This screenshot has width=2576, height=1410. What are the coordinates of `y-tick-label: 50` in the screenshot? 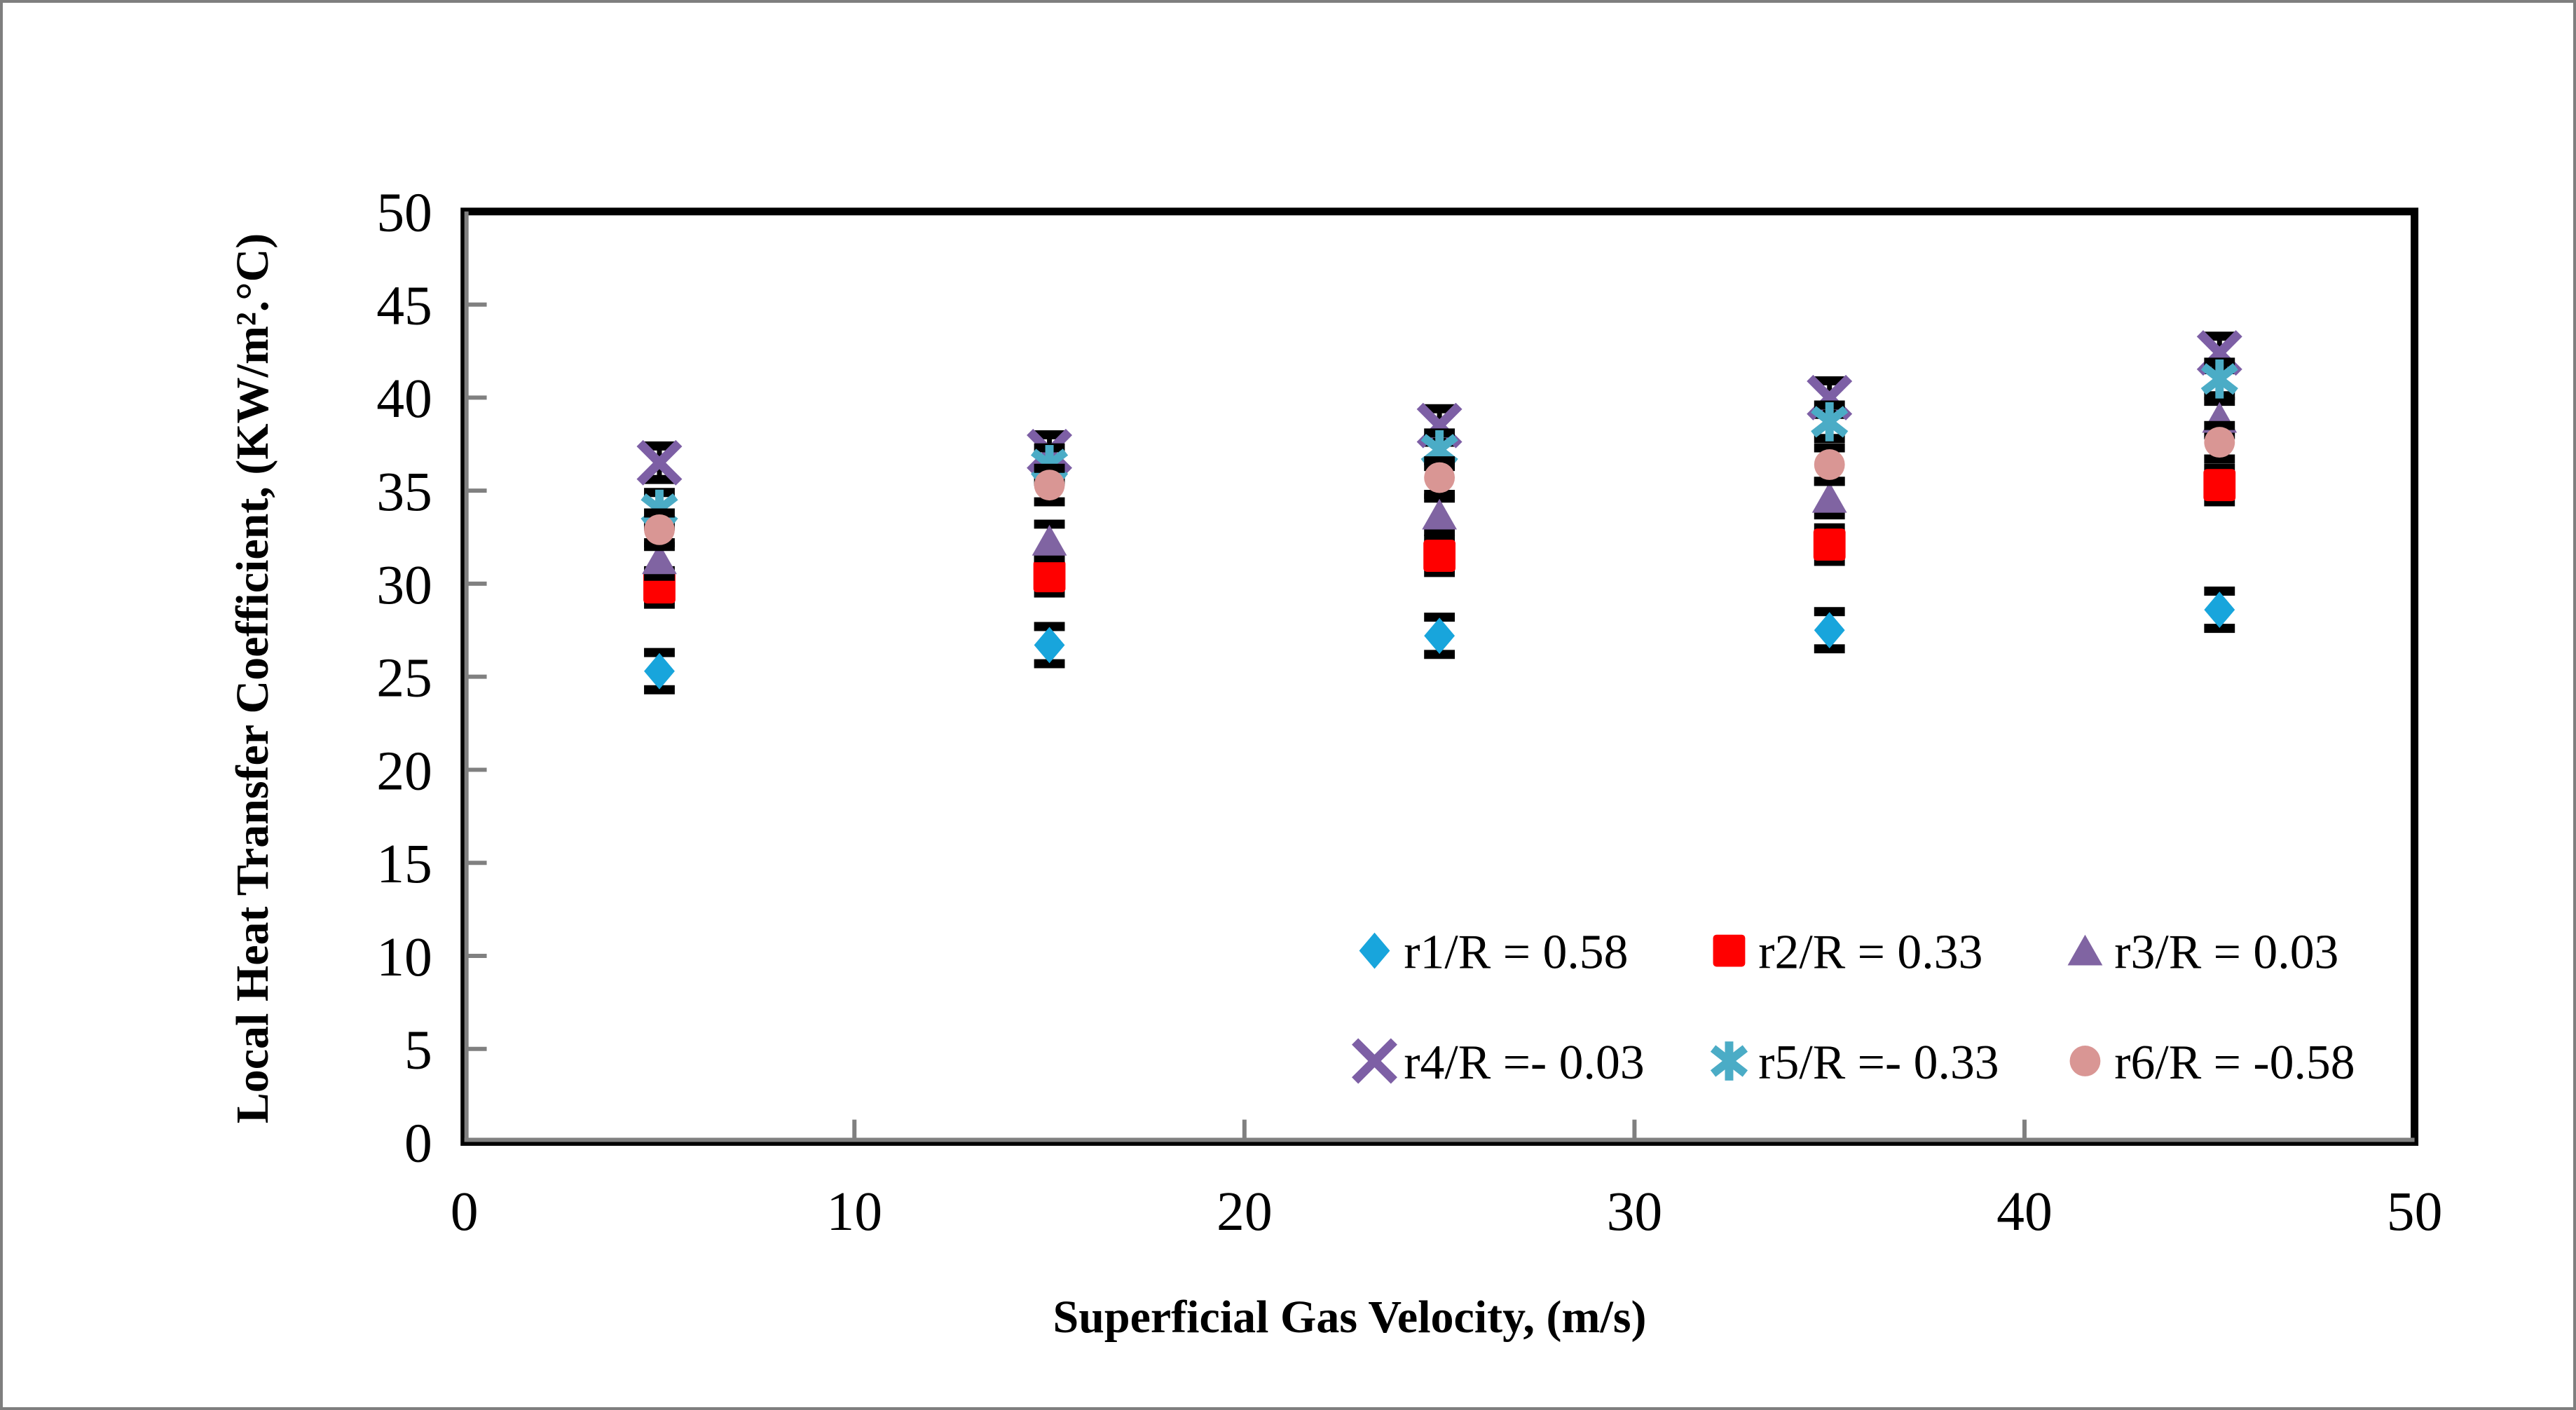 It's located at (404, 213).